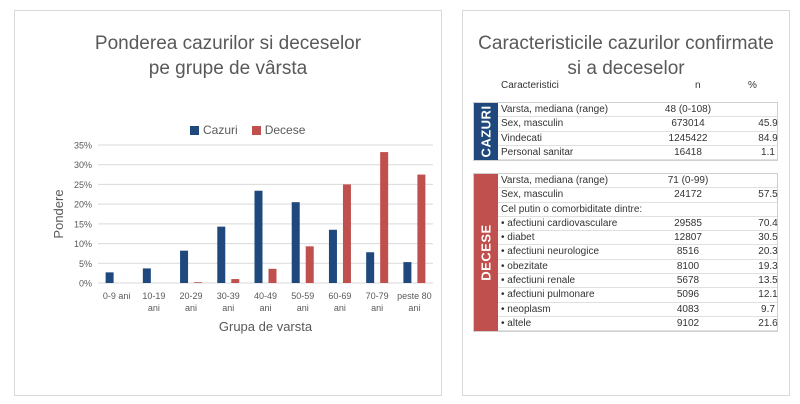 The width and height of the screenshot is (800, 404). I want to click on chart-legend: Cazuri Decese, so click(247, 130).